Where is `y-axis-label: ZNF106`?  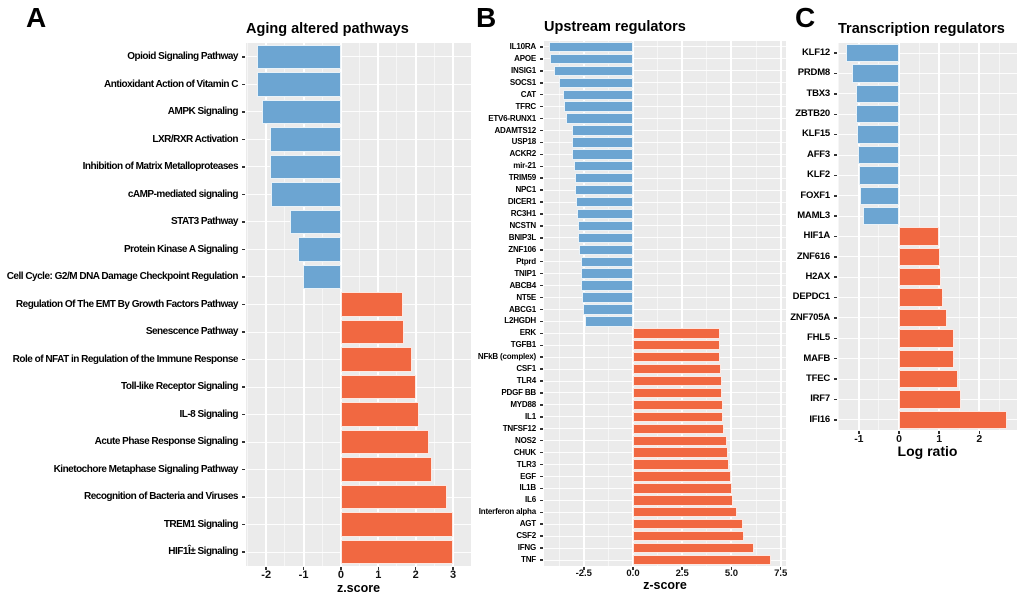 y-axis-label: ZNF106 is located at coordinates (522, 249).